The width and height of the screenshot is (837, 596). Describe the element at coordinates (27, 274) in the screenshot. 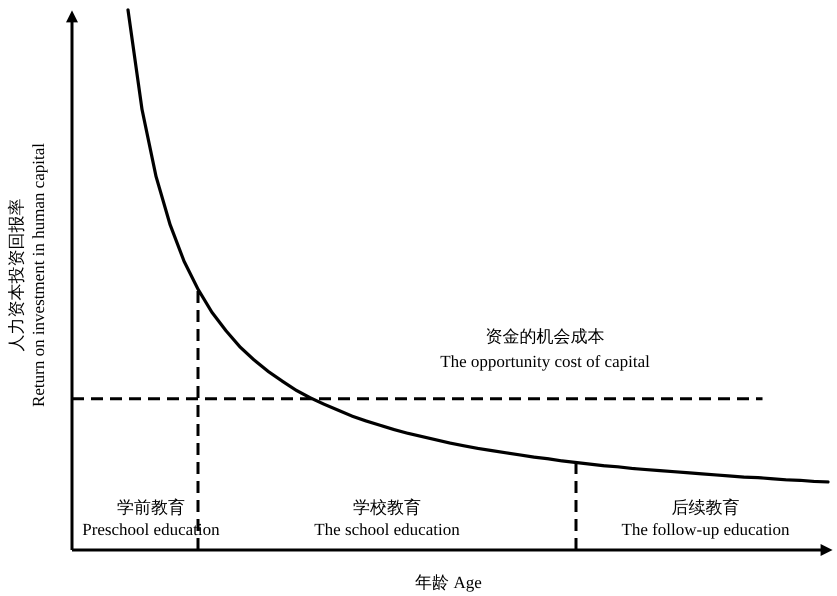

I see `y-axis-title: 人力资本投资回报率 Return on investment in human capital` at that location.